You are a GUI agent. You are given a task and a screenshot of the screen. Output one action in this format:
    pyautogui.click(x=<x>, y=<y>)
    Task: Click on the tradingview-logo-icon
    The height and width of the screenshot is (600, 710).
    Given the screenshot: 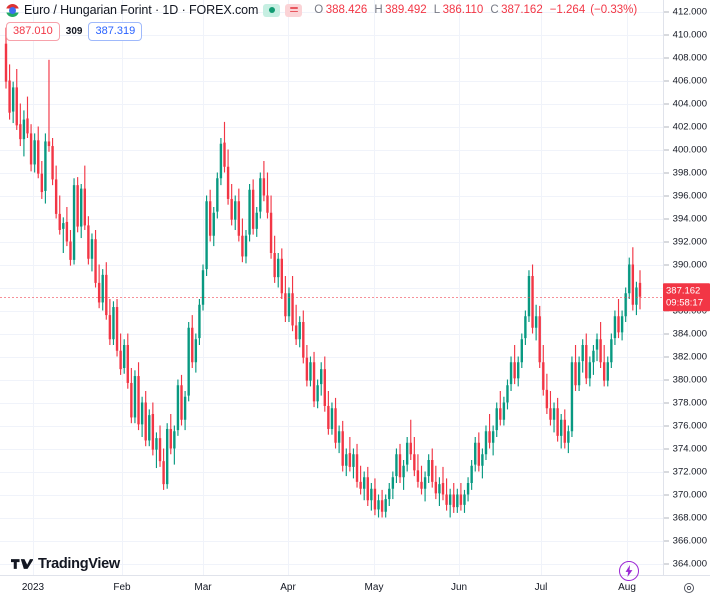 What is the action you would take?
    pyautogui.click(x=22, y=564)
    